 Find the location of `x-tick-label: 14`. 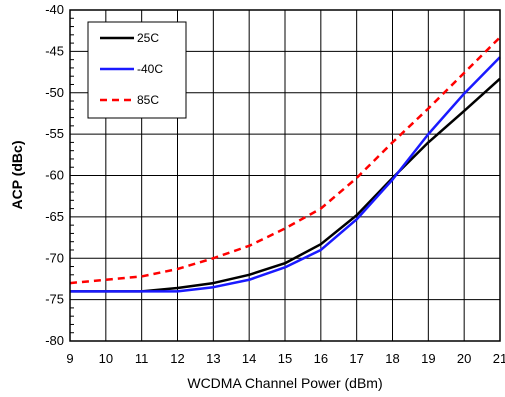

x-tick-label: 14 is located at coordinates (249, 358).